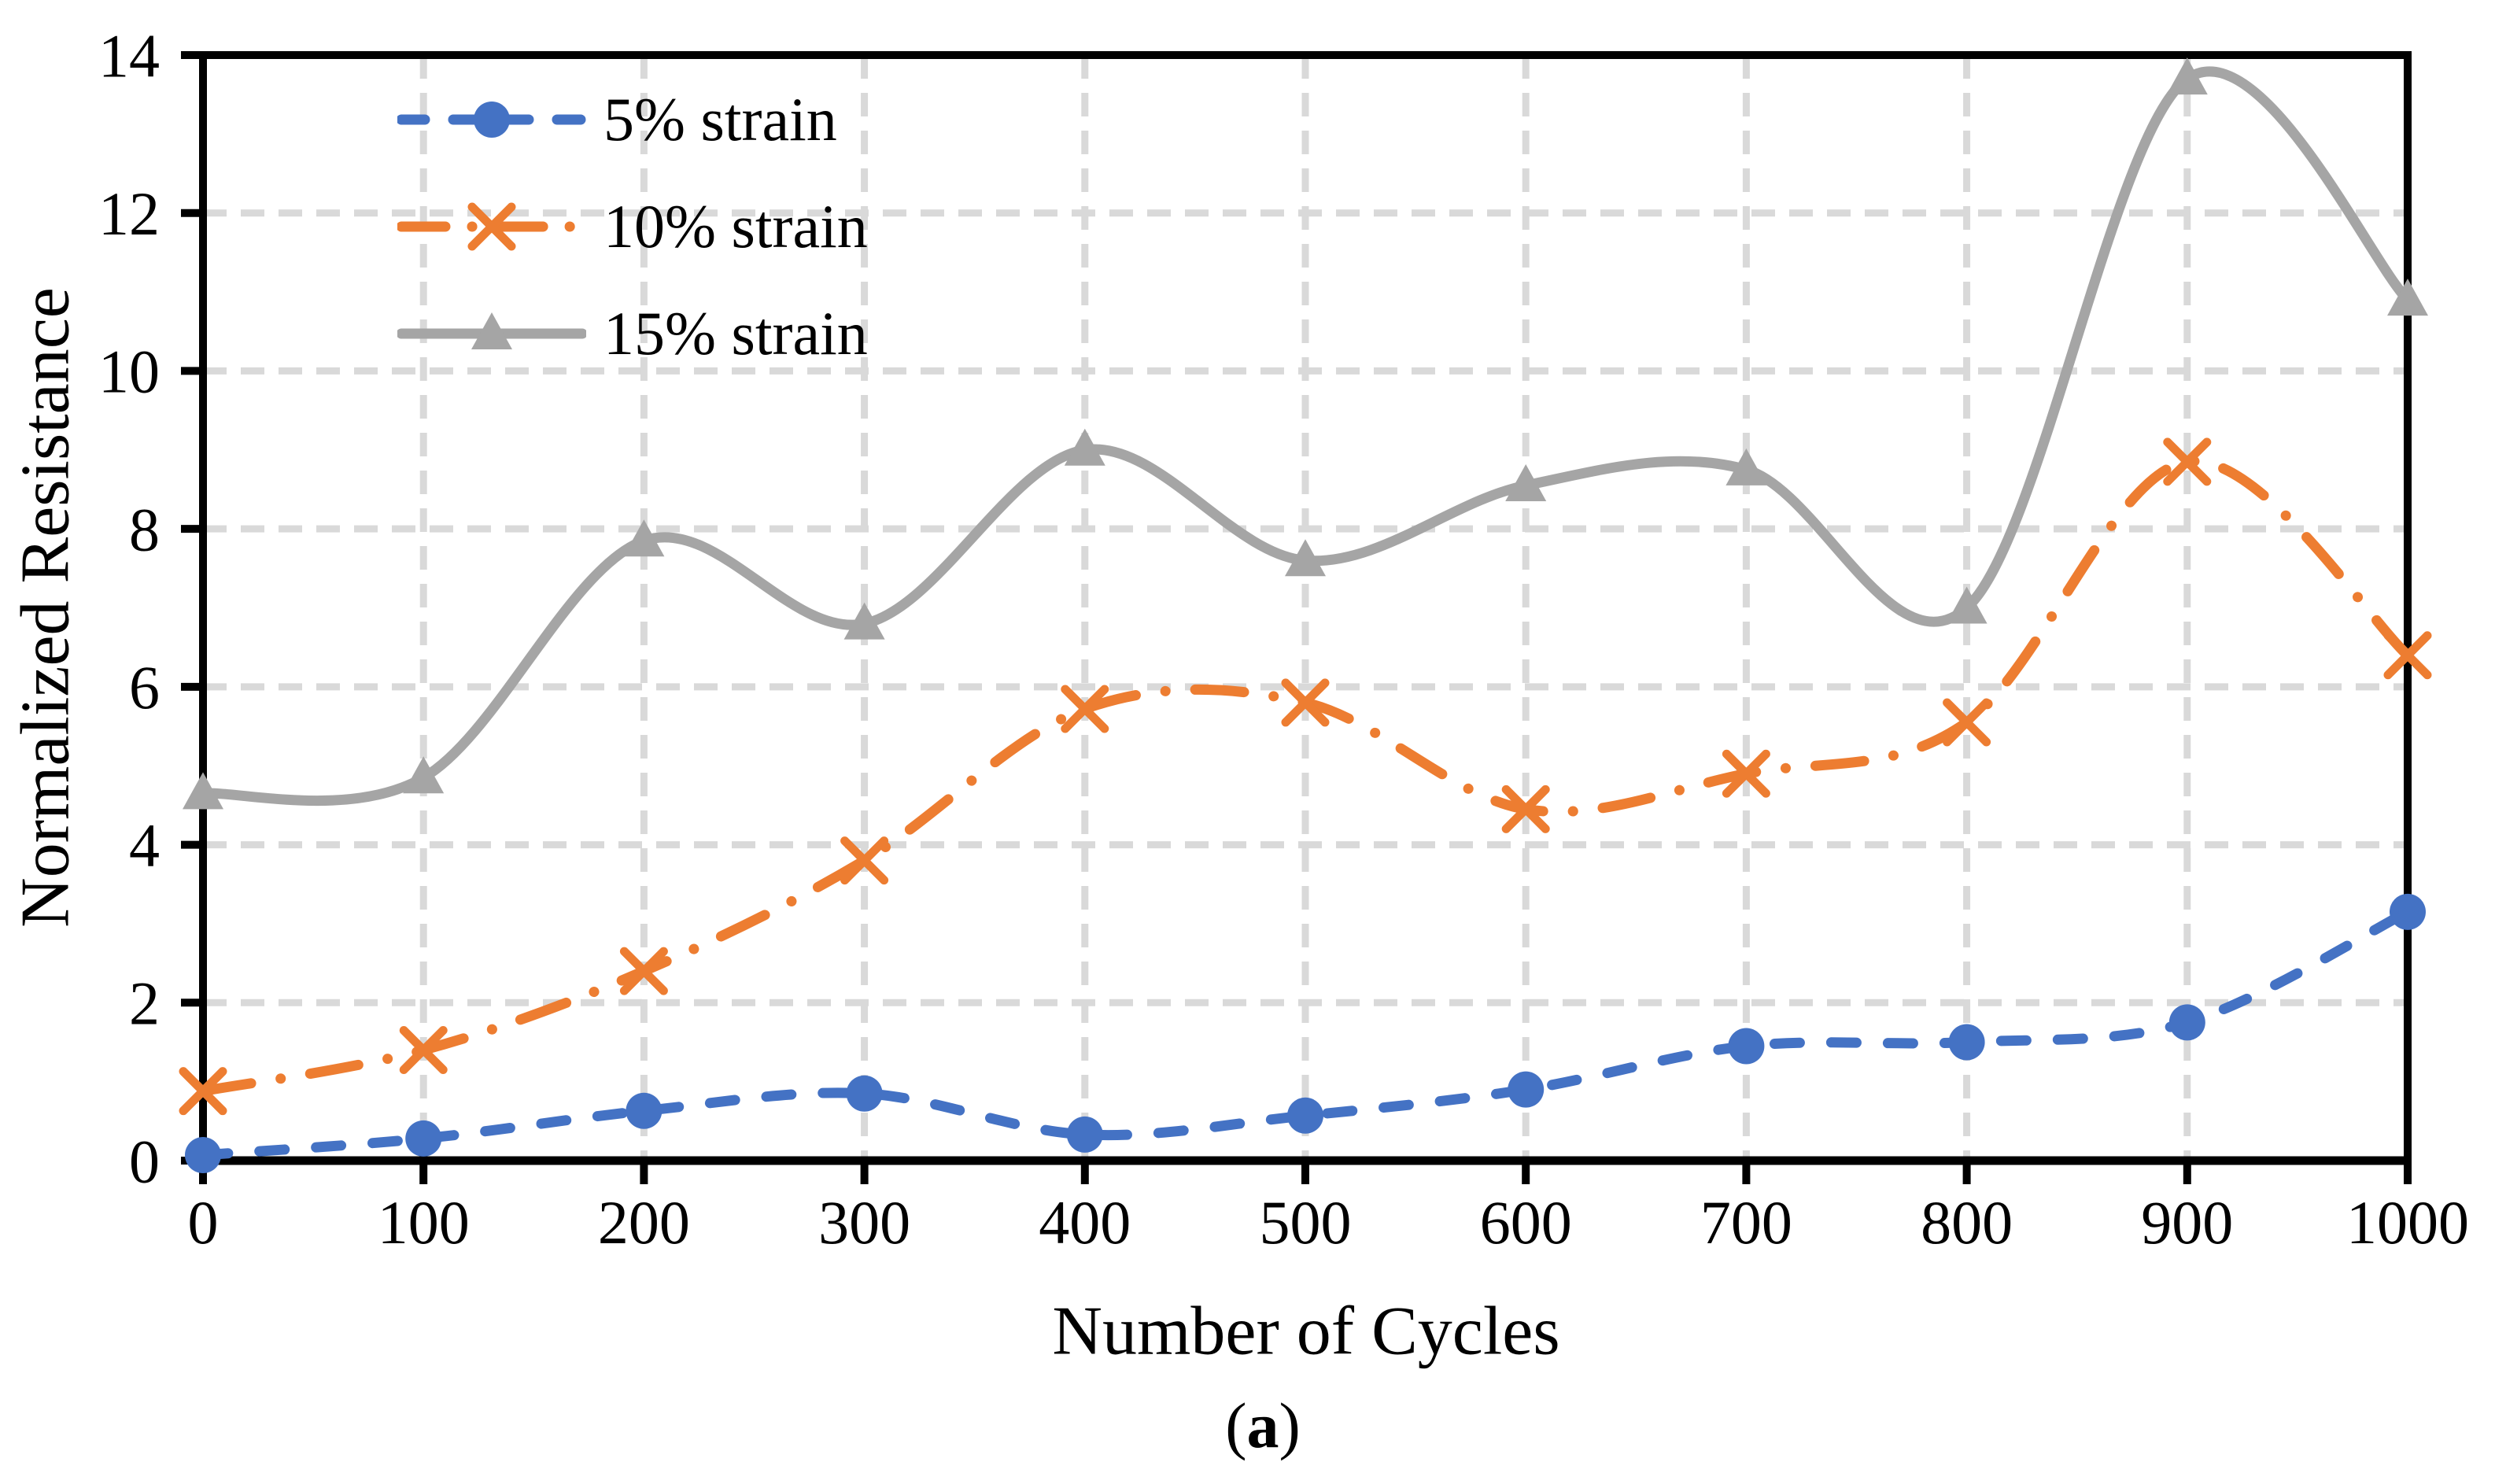  I want to click on legend-label-5-percent-strain: 5% strain, so click(720, 119).